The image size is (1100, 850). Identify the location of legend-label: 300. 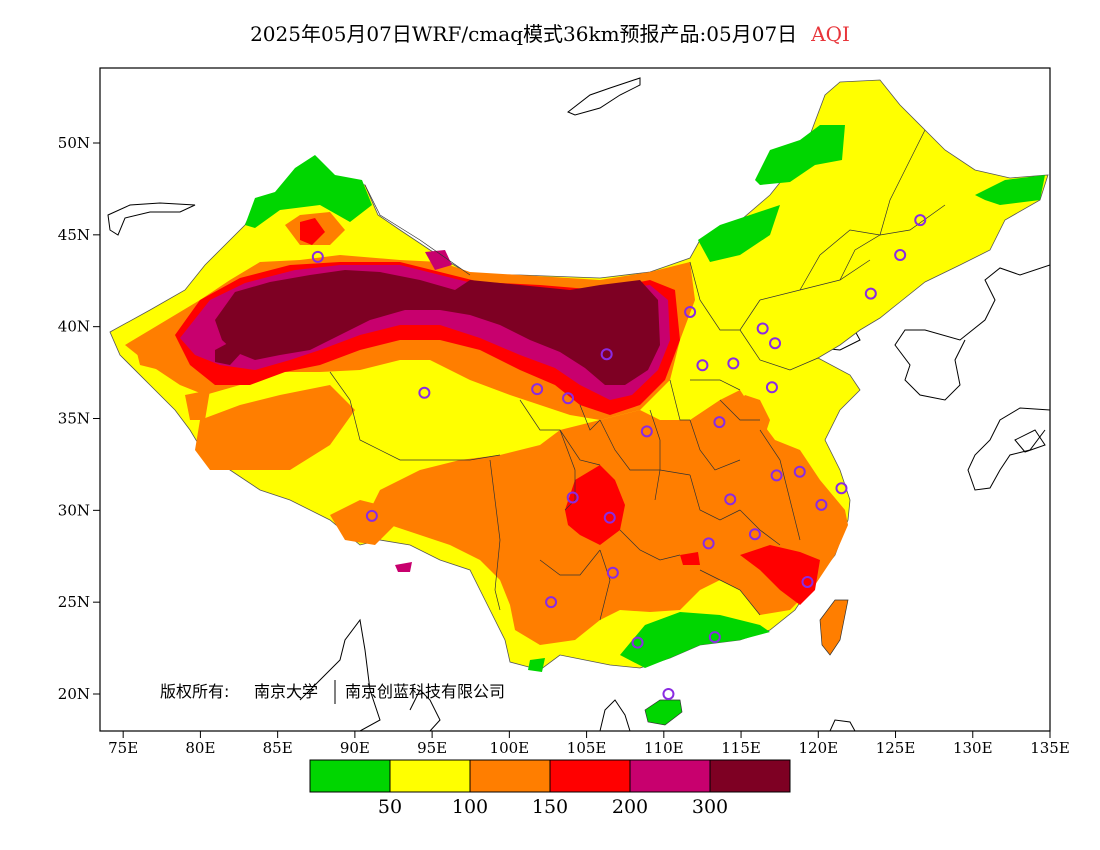
(710, 807).